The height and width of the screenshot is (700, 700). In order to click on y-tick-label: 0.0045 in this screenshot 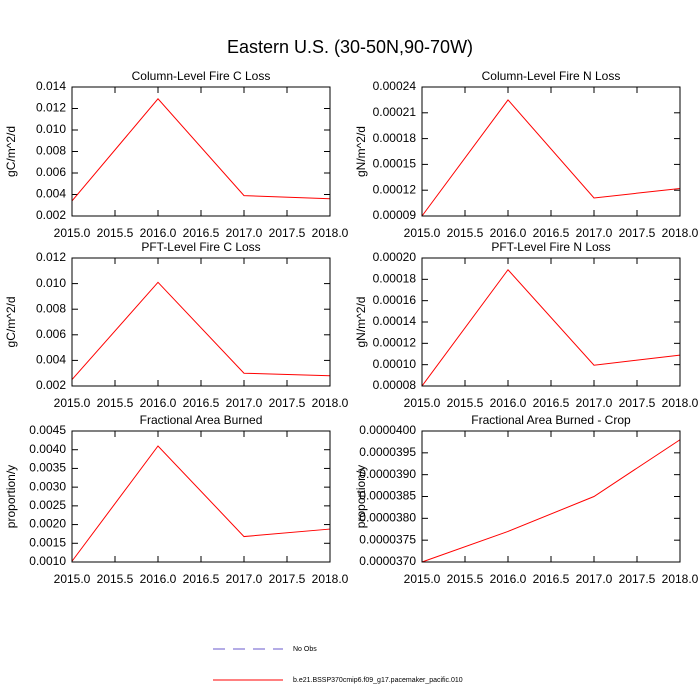, I will do `click(47, 430)`.